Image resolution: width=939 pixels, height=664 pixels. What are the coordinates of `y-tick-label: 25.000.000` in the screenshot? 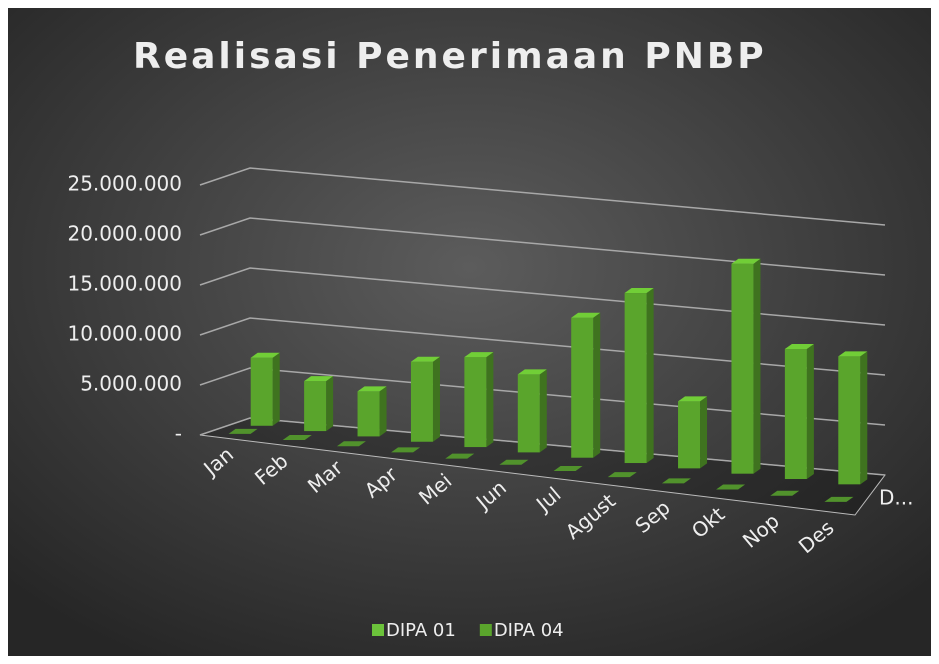 It's located at (124, 184).